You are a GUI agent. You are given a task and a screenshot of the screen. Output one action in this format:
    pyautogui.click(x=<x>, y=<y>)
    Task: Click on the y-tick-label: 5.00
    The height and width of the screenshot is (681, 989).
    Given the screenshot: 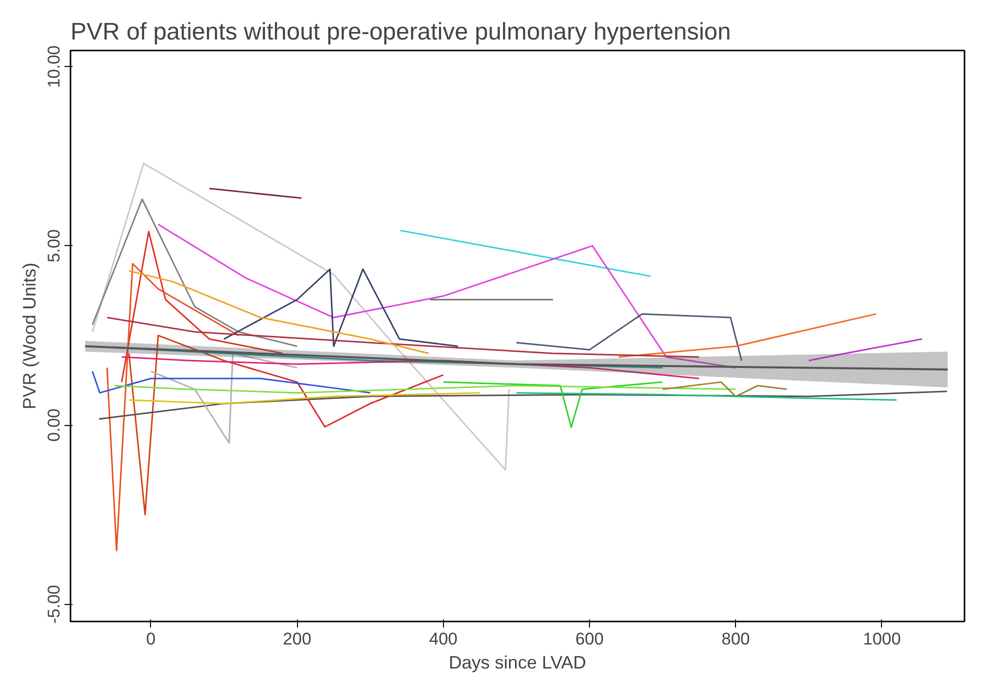 What is the action you would take?
    pyautogui.click(x=54, y=245)
    